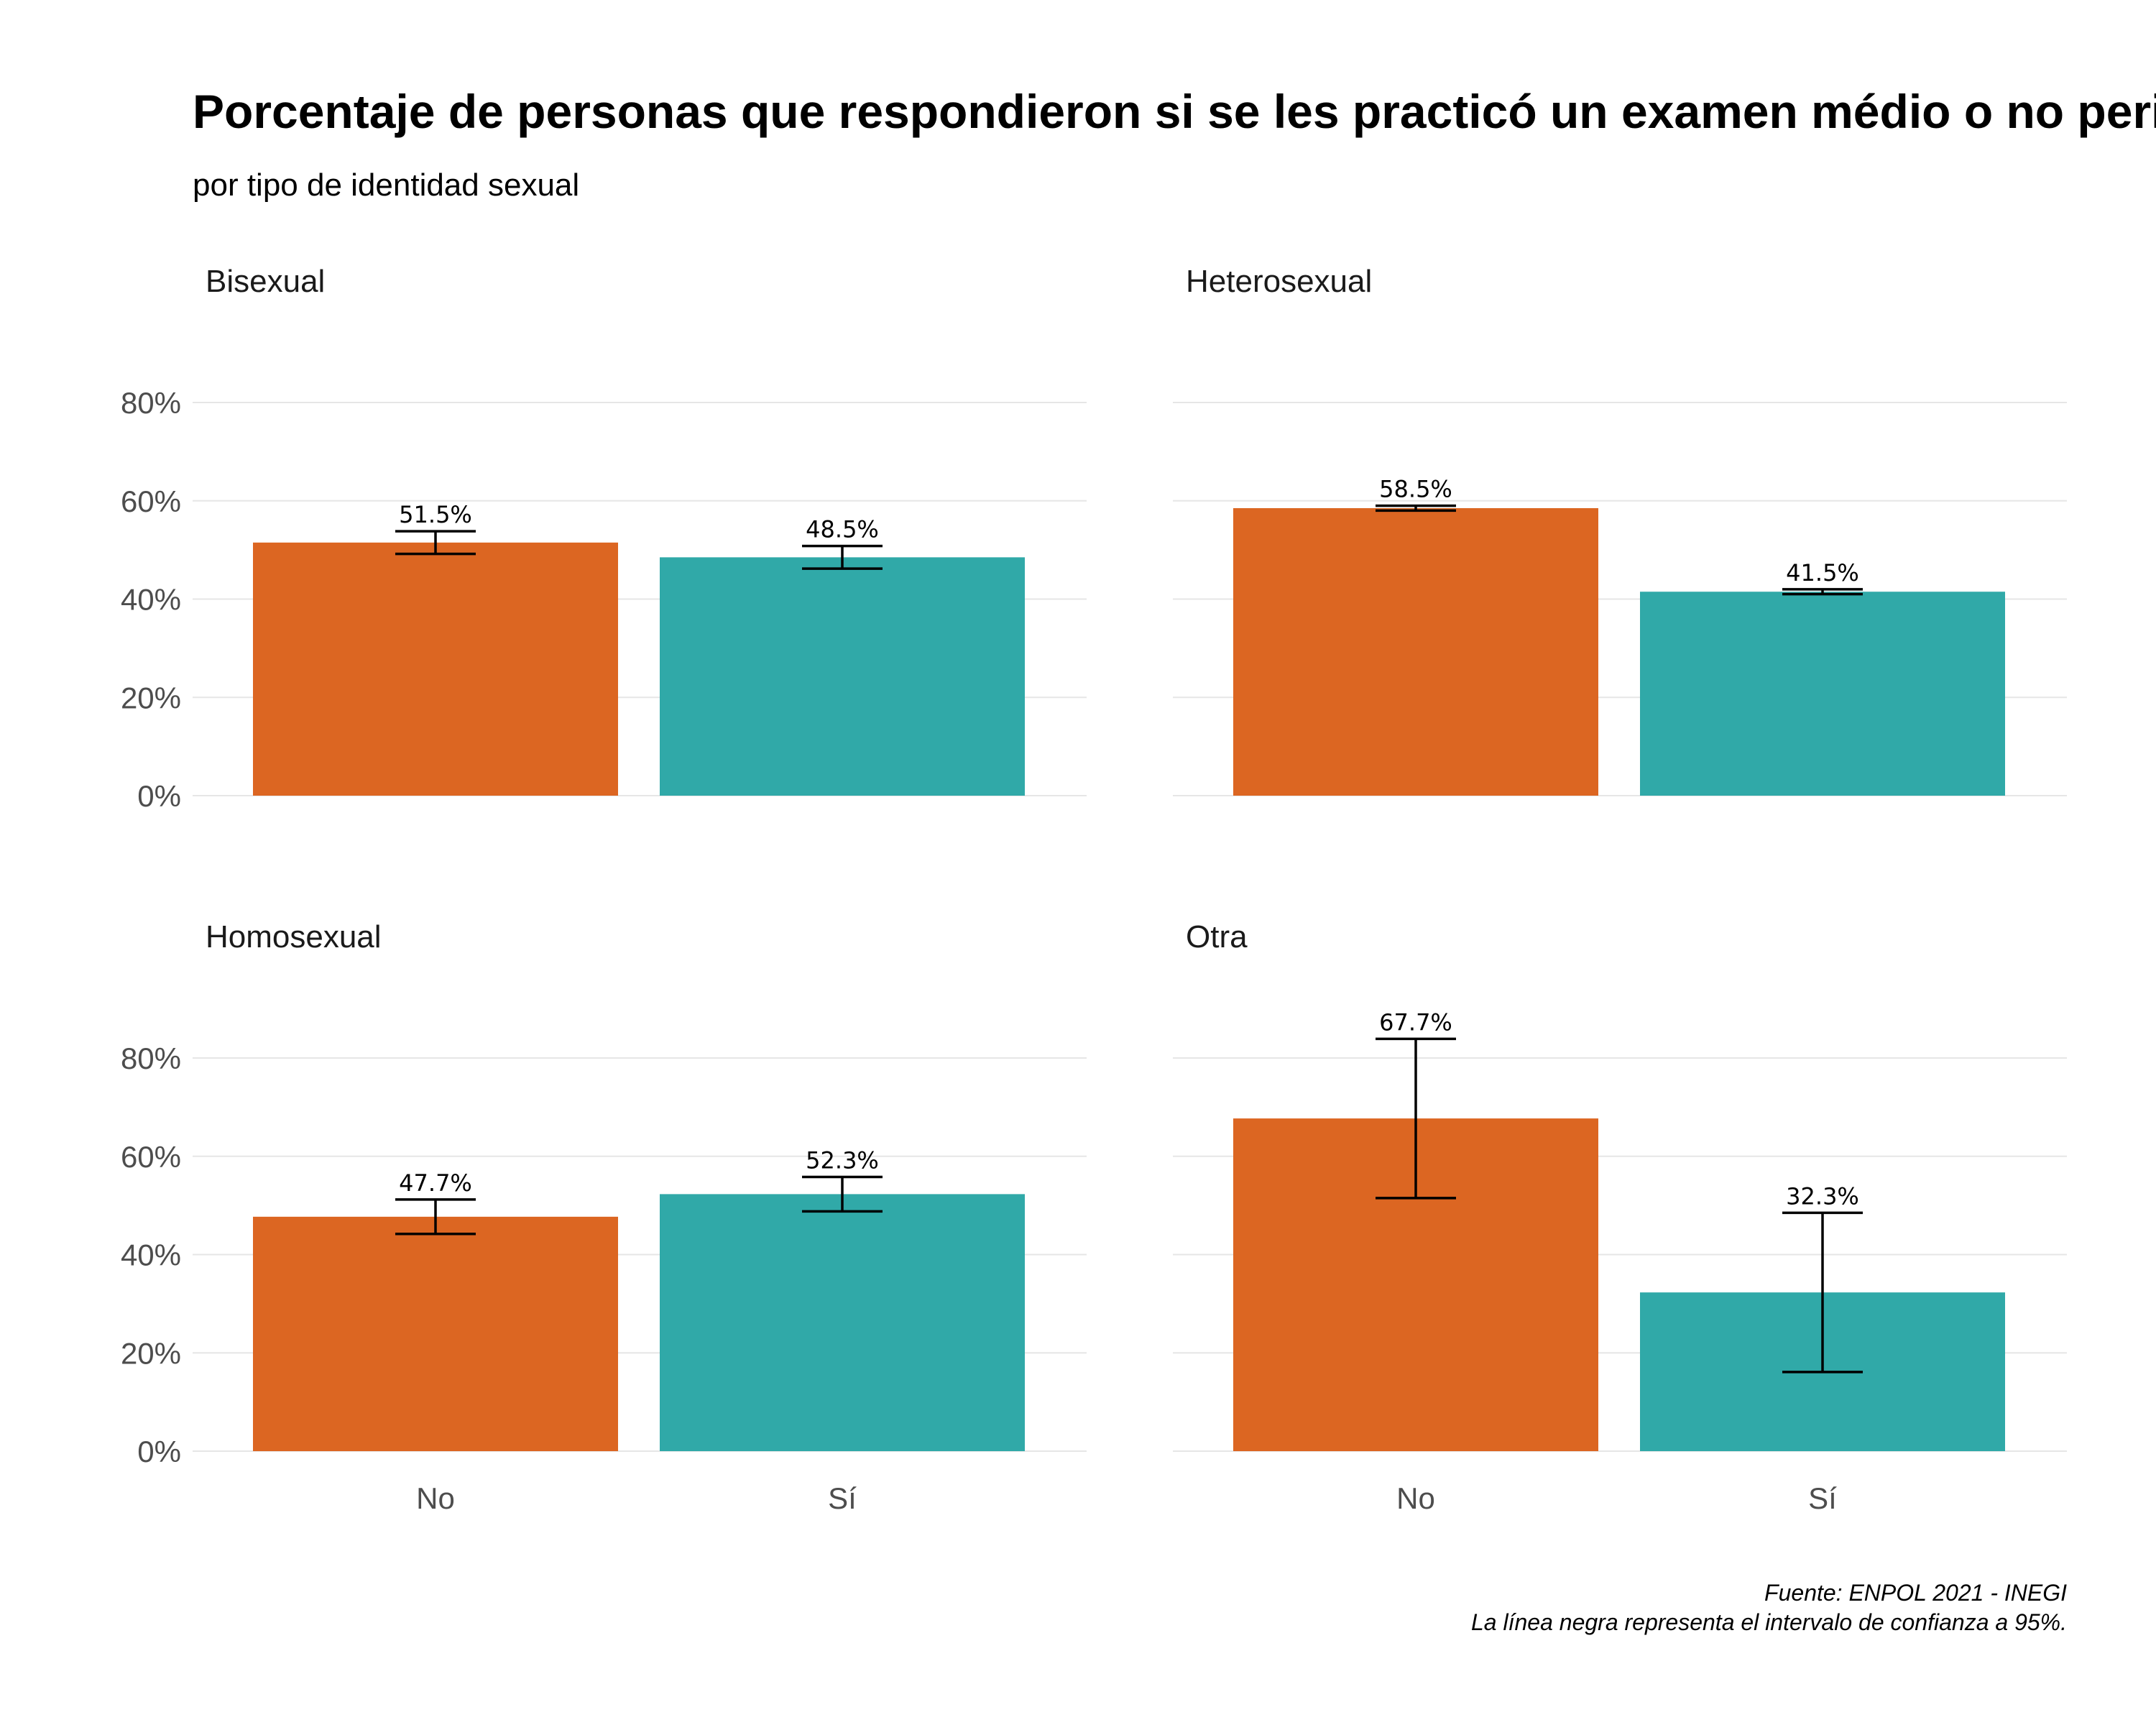  I want to click on data-label-bisexual-no: 51.5%, so click(435, 514).